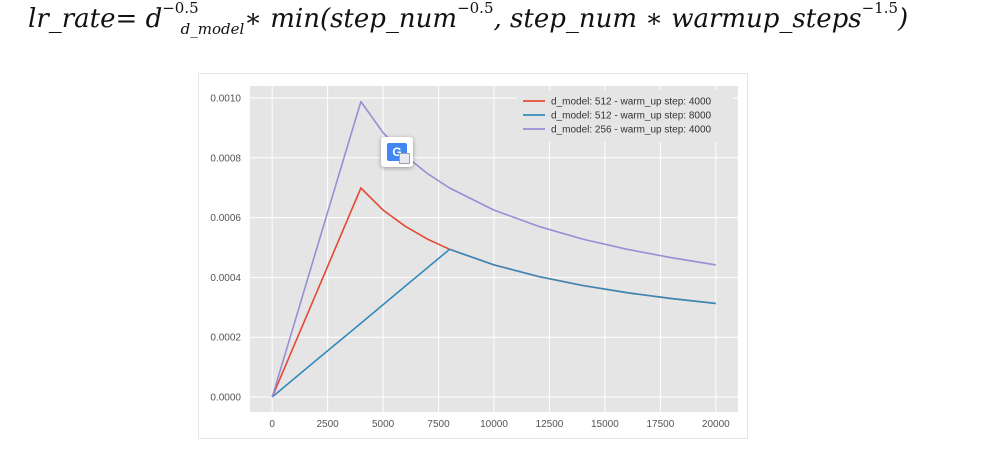 This screenshot has width=1002, height=451. Describe the element at coordinates (605, 424) in the screenshot. I see `x-tick-label: 15000` at that location.